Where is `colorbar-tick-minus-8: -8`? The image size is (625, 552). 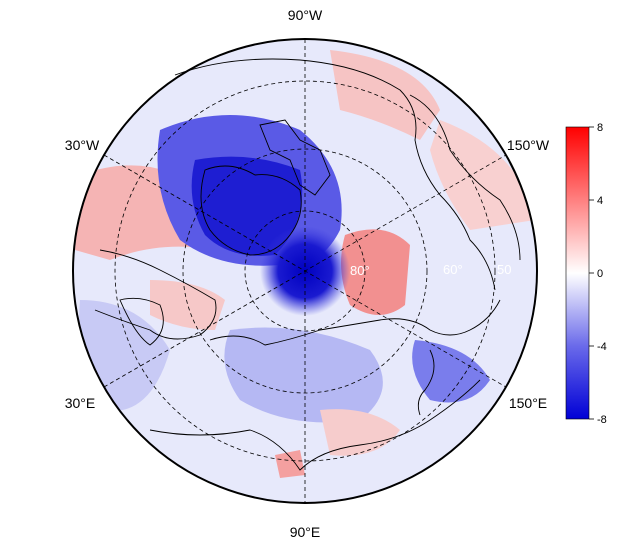
colorbar-tick-minus-8: -8 is located at coordinates (602, 420).